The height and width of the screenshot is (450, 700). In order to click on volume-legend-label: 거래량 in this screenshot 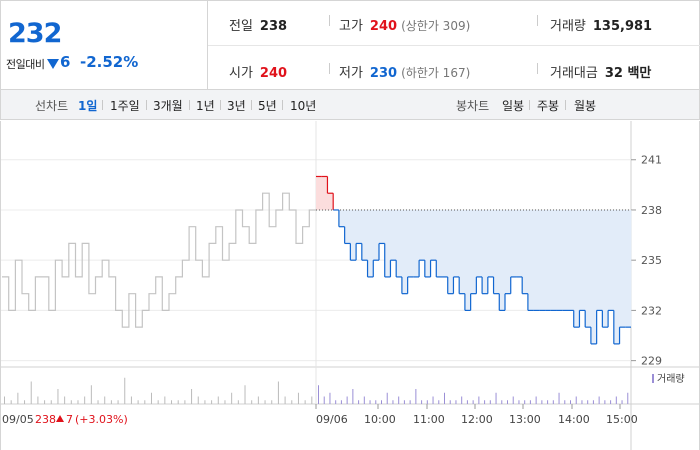, I will do `click(671, 379)`.